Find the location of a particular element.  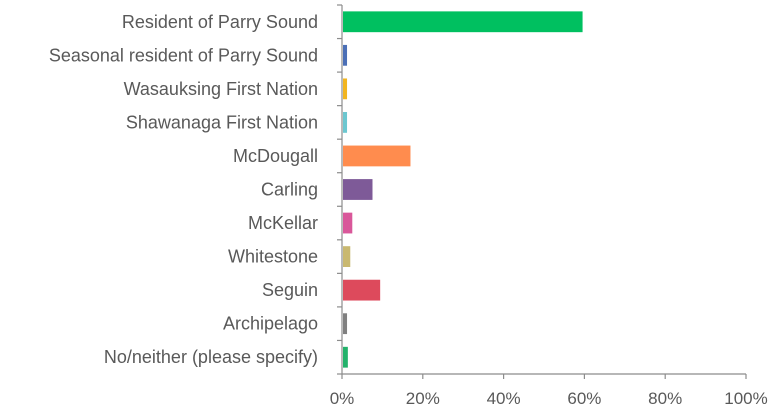

category-label: Seasonal resident of Parry Sound is located at coordinates (183, 55).